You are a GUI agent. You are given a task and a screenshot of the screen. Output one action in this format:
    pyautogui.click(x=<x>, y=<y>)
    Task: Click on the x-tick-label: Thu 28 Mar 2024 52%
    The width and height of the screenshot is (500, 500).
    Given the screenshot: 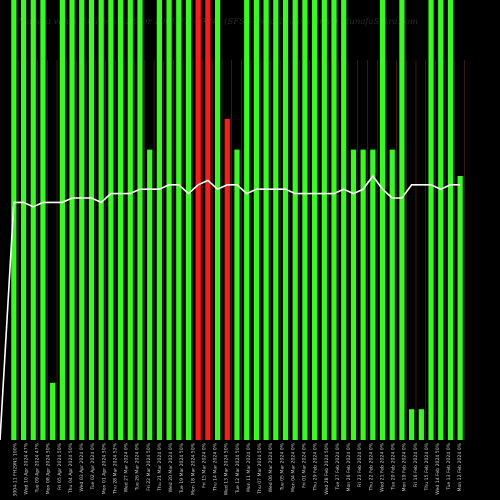 What is the action you would take?
    pyautogui.click(x=115, y=468)
    